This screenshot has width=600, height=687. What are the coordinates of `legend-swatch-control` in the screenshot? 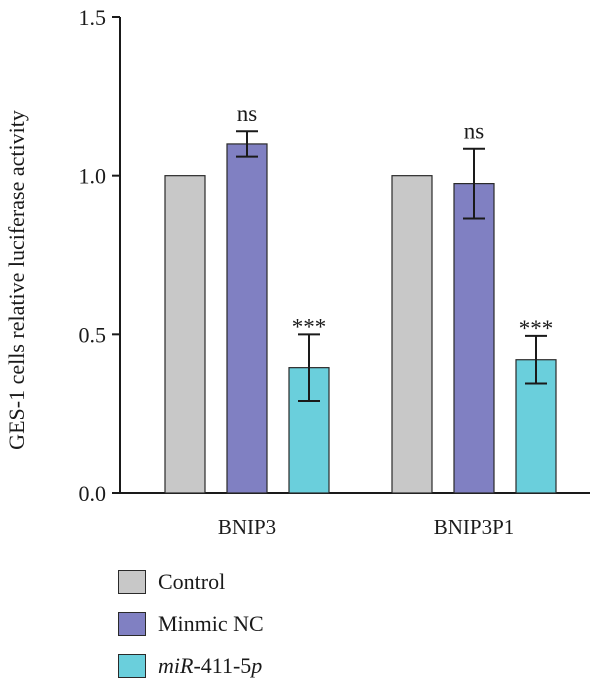 It's located at (132, 582).